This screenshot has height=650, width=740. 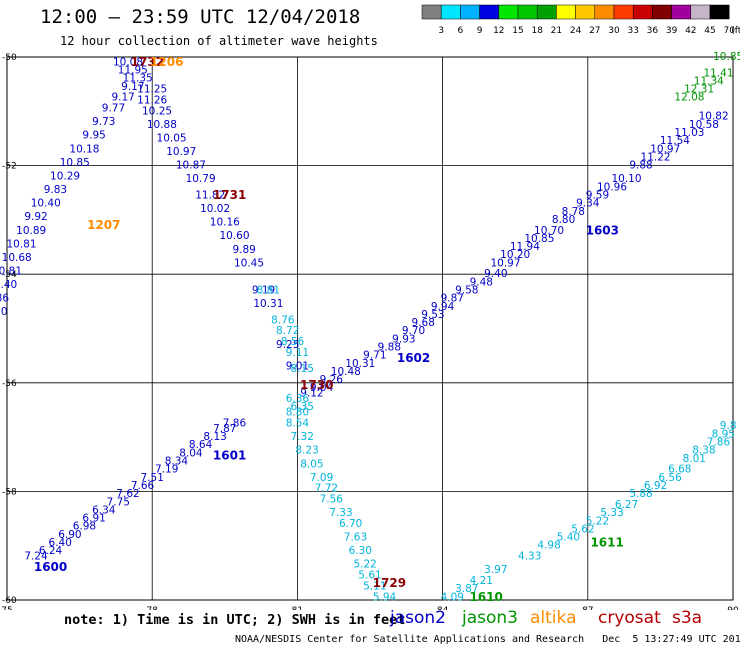 What do you see at coordinates (51, 551) in the screenshot?
I see `wave-height-point: 6.24` at bounding box center [51, 551].